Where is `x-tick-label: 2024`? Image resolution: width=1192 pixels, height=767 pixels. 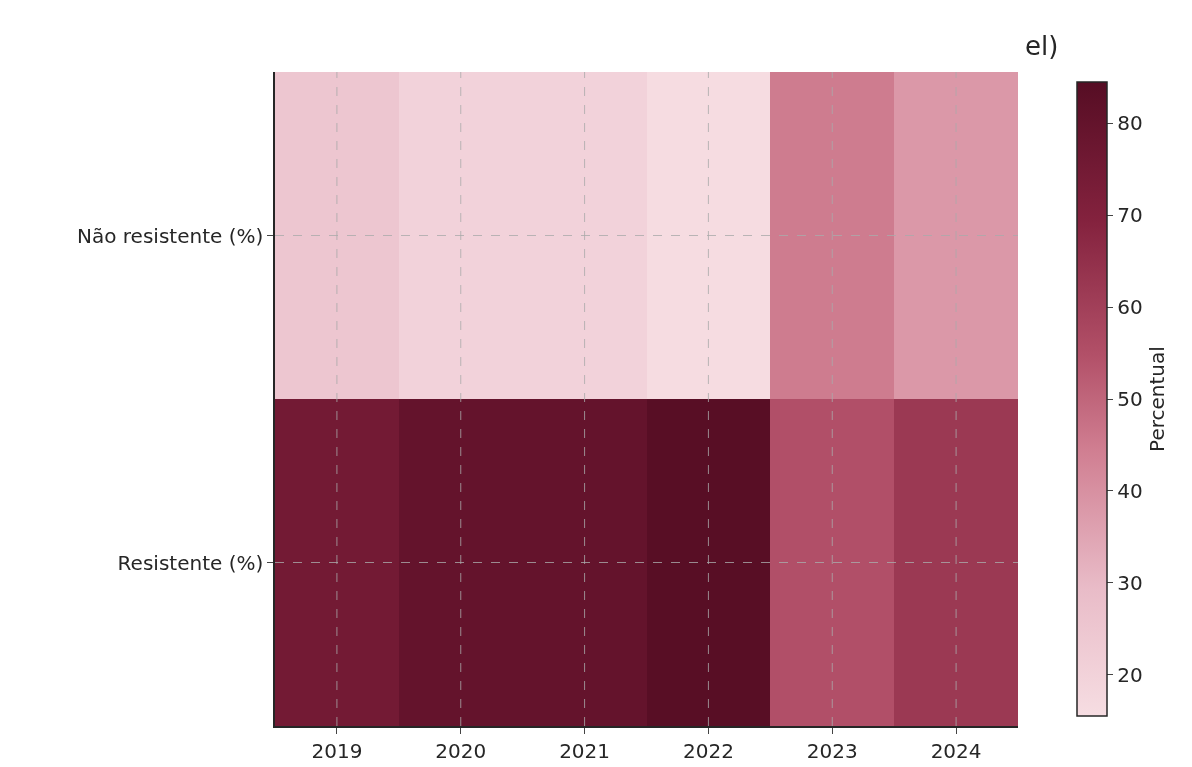
x-tick-label: 2024 is located at coordinates (956, 750).